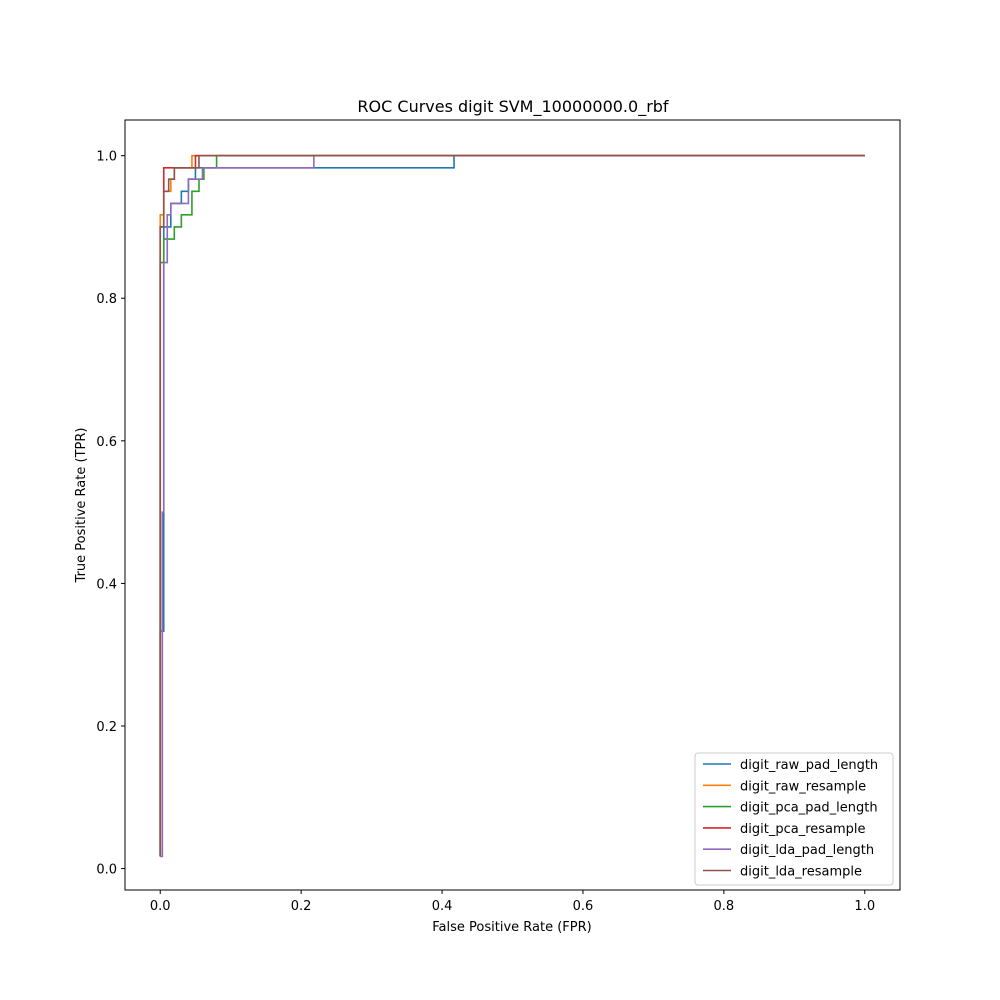 The width and height of the screenshot is (1000, 1000). I want to click on y-tick-label: 0.0, so click(106, 870).